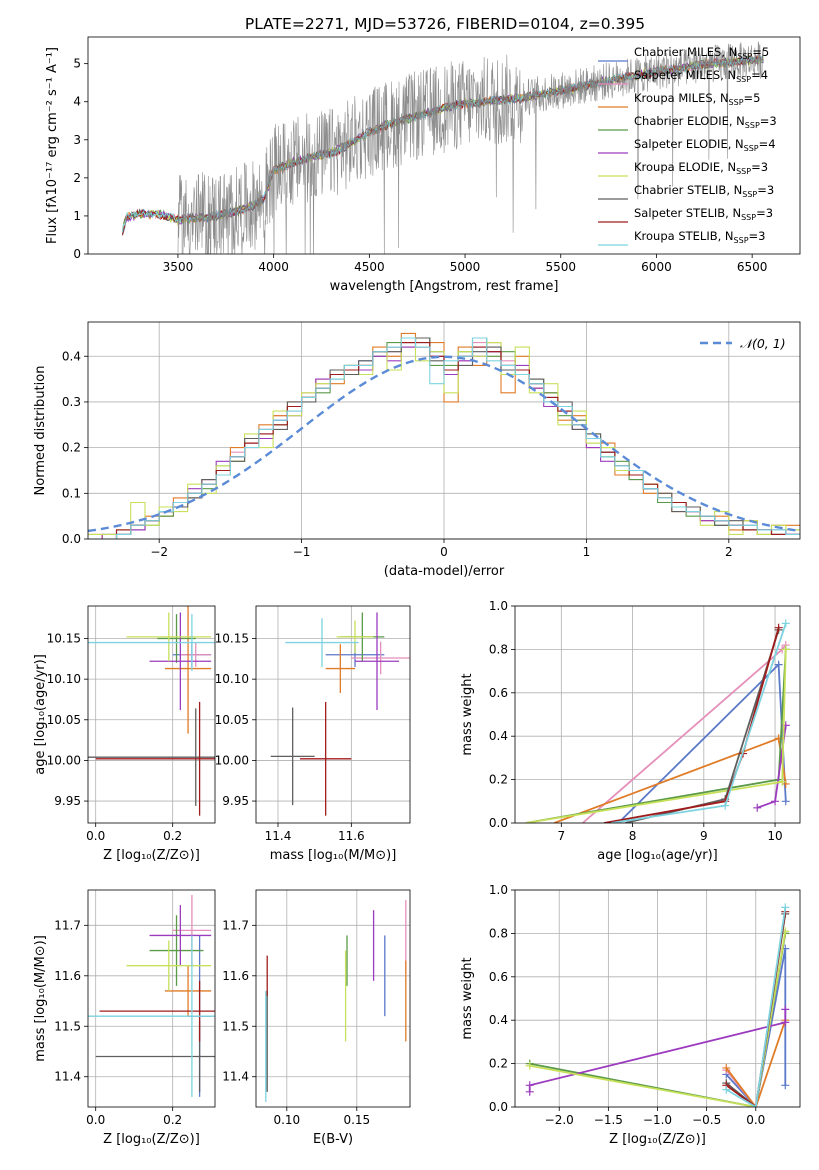  I want to click on y-axis-label: Normed distribution, so click(40, 431).